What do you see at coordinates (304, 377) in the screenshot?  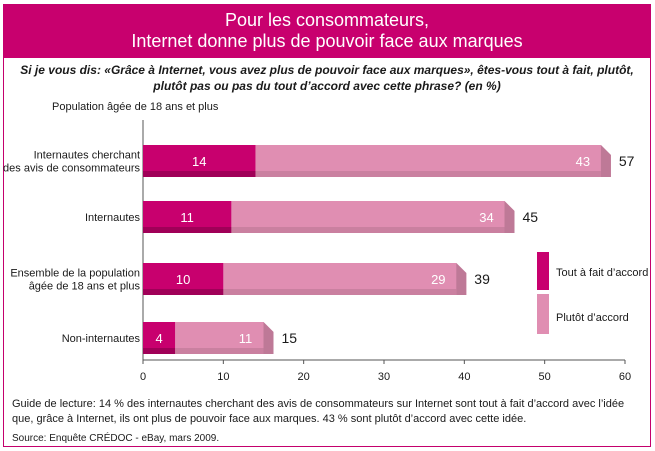 I see `x-tick-label: 20` at bounding box center [304, 377].